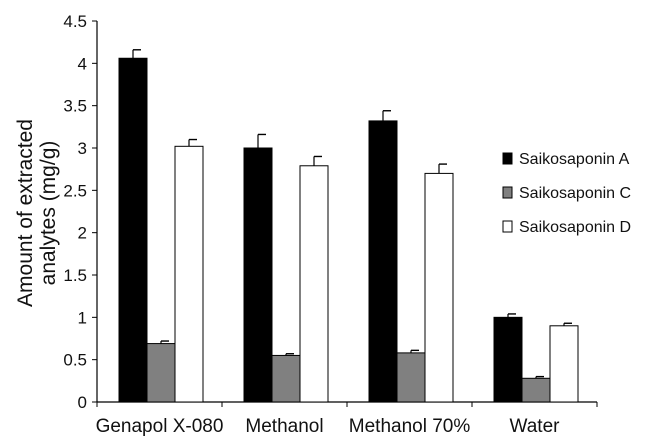 Image resolution: width=651 pixels, height=436 pixels. I want to click on y-tick-label: 4.5, so click(75, 21).